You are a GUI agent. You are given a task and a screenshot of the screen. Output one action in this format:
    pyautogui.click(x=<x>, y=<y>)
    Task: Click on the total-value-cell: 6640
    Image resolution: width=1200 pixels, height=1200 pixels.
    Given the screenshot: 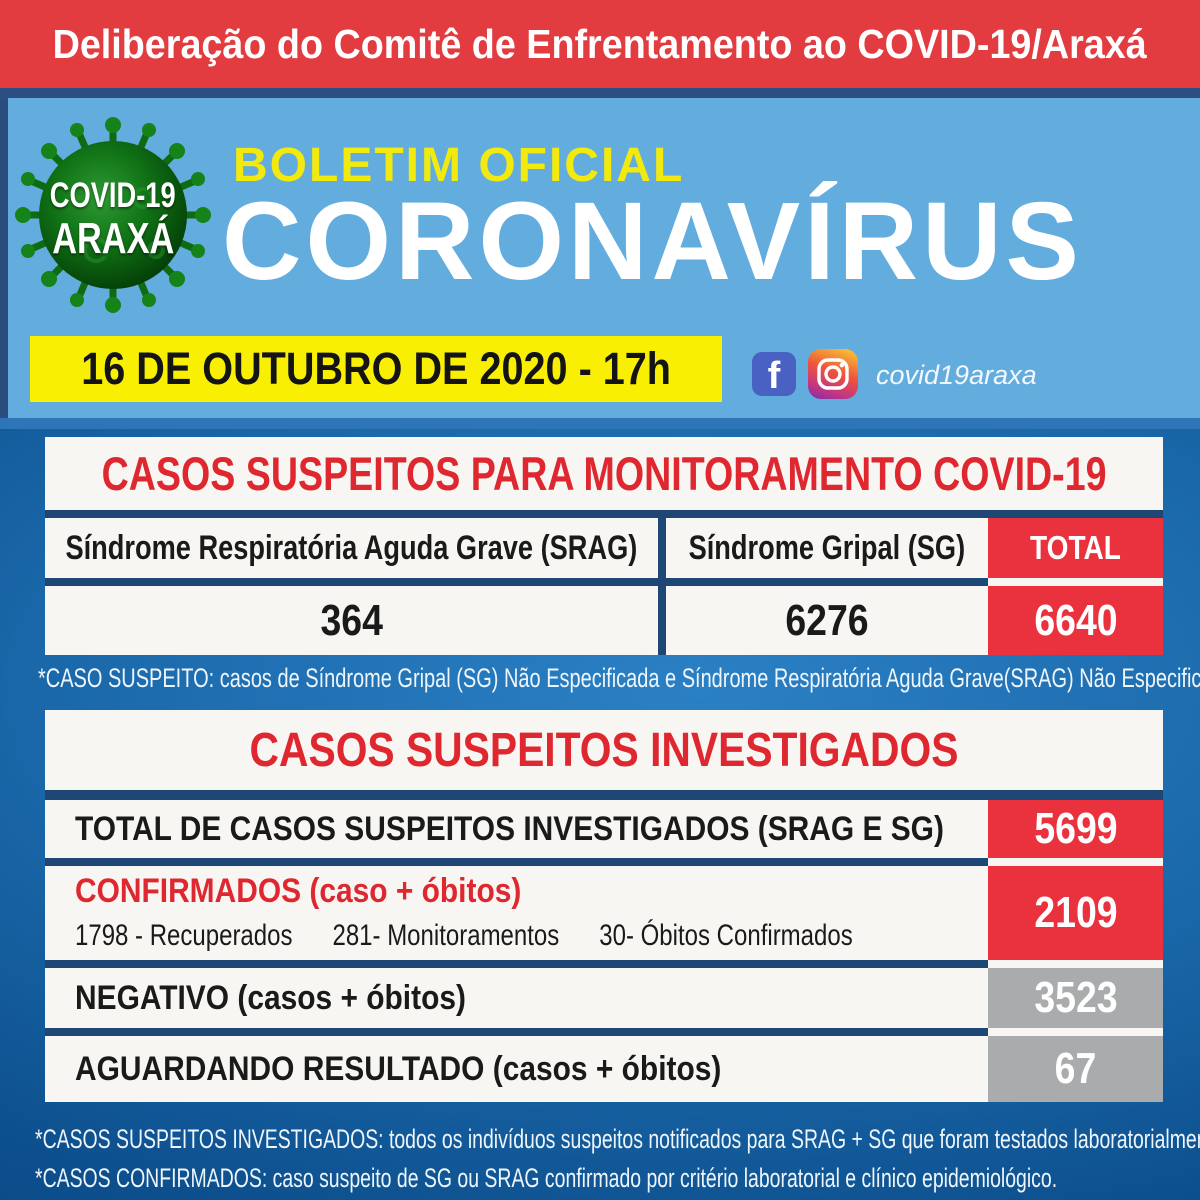 What is the action you would take?
    pyautogui.click(x=1075, y=620)
    